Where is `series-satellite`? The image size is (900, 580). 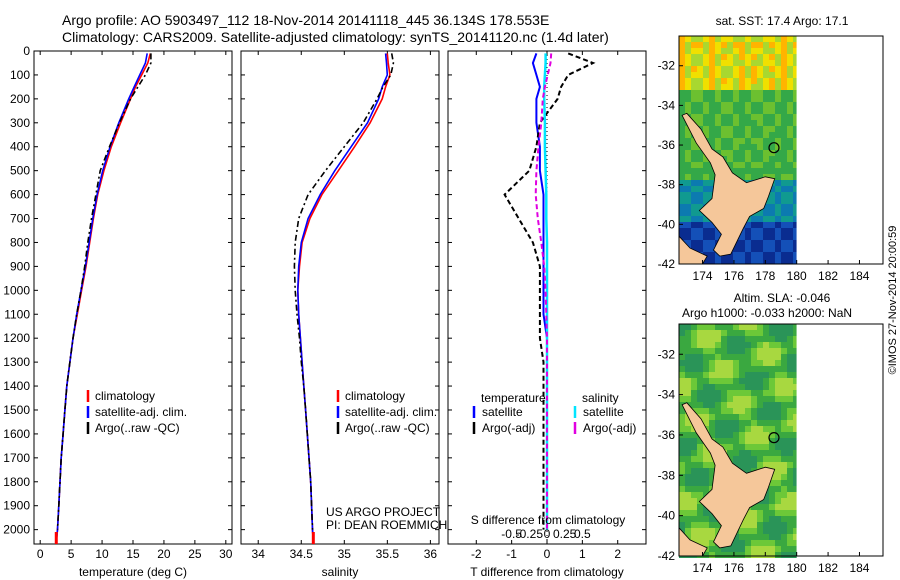
series-satellite is located at coordinates (101, 297).